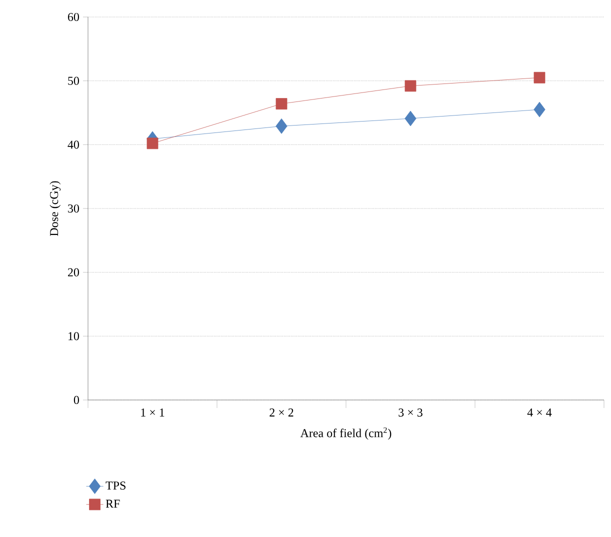  I want to click on x-tick-label: 3 × 3, so click(410, 412).